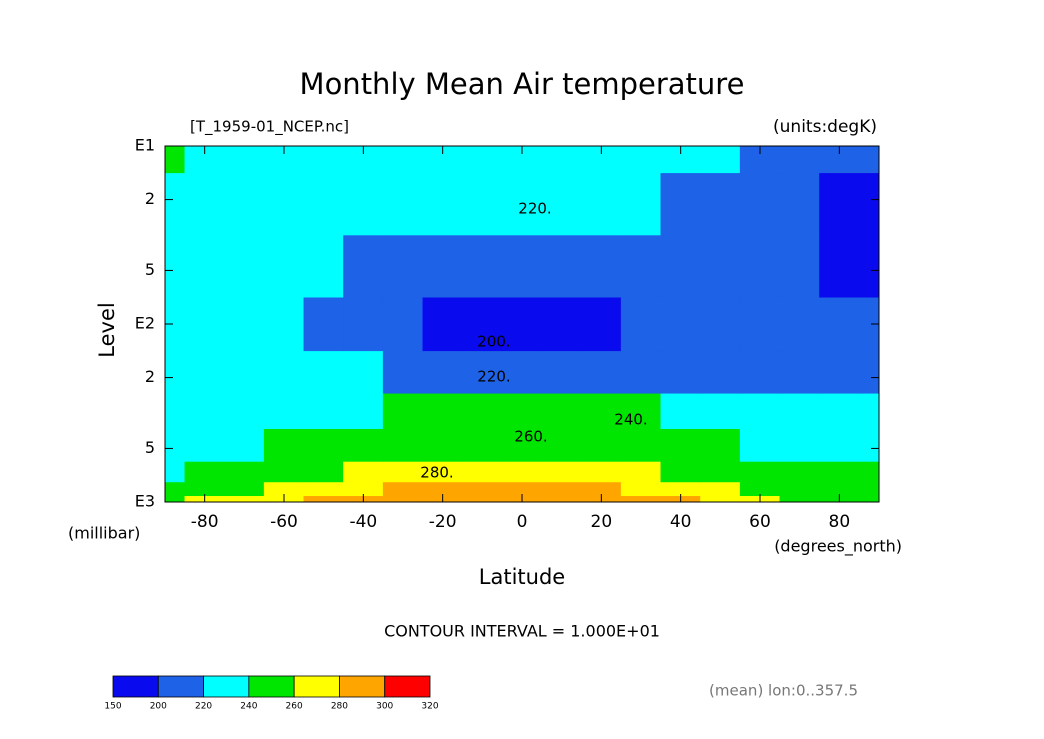 This screenshot has height=739, width=1044. What do you see at coordinates (436, 473) in the screenshot?
I see `contour-label: 280.` at bounding box center [436, 473].